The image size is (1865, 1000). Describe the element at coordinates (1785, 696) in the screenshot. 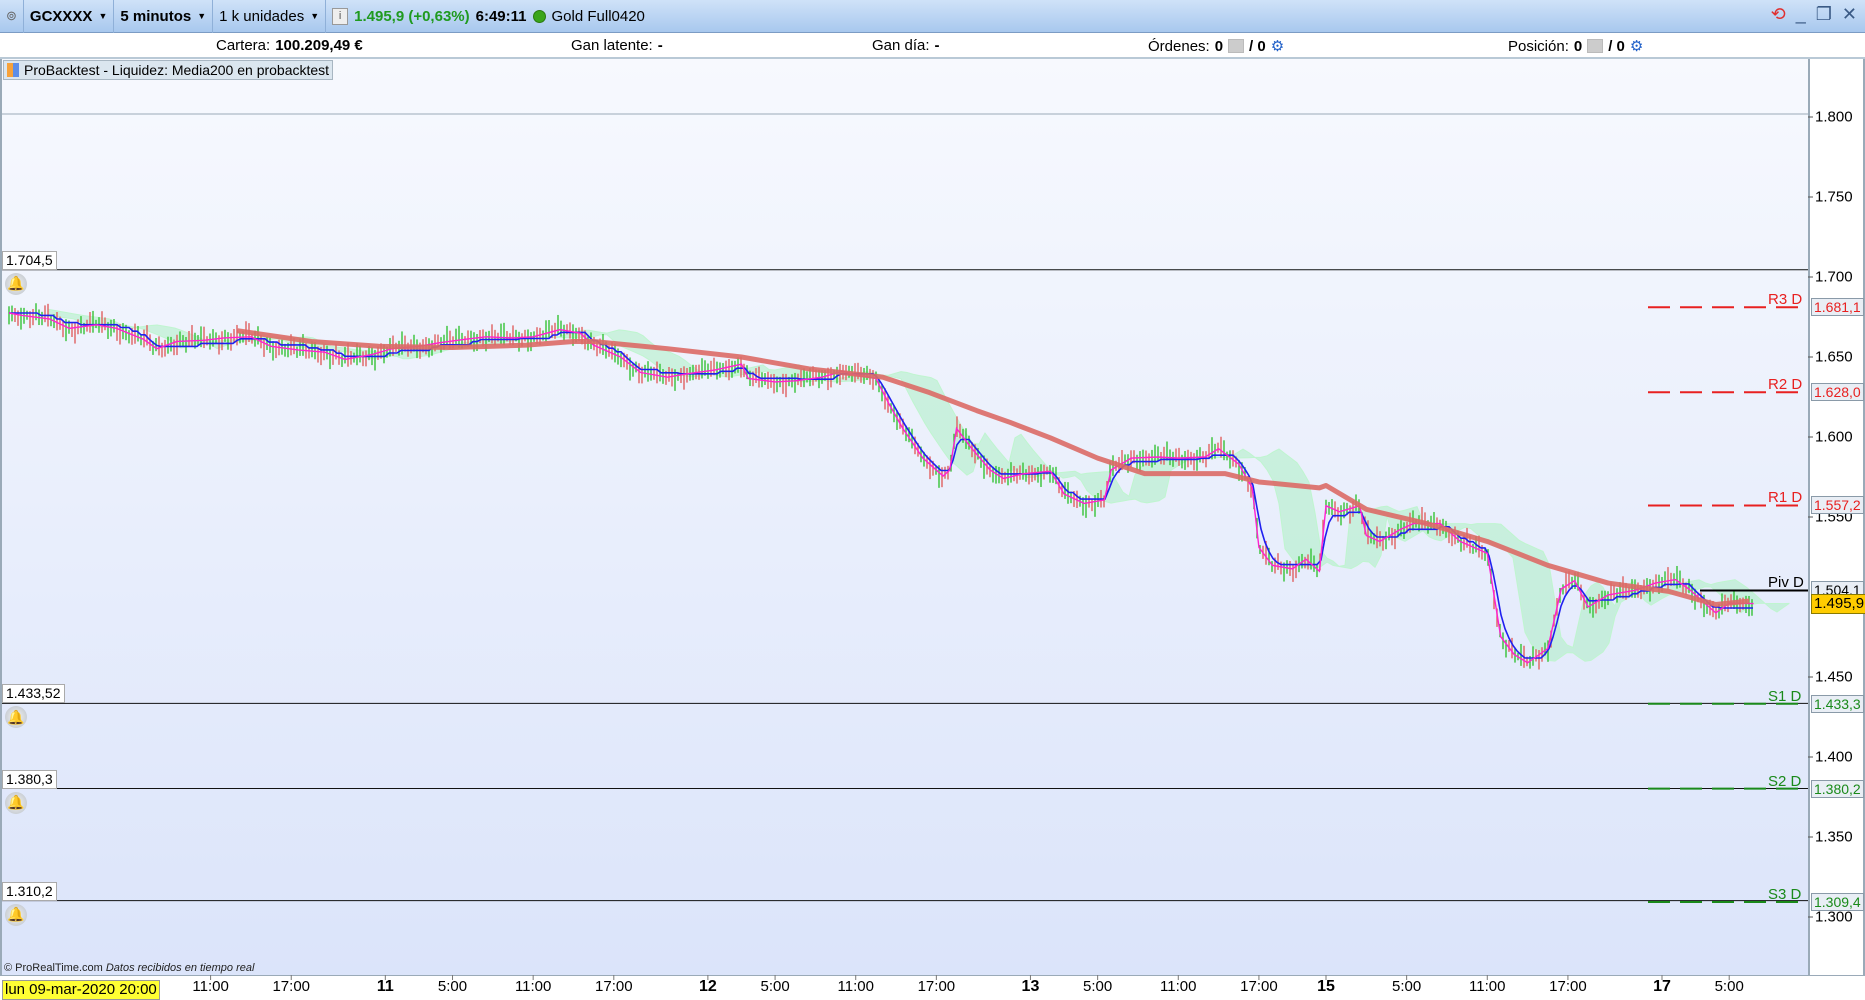

I see `pivot-name: S1 D` at that location.